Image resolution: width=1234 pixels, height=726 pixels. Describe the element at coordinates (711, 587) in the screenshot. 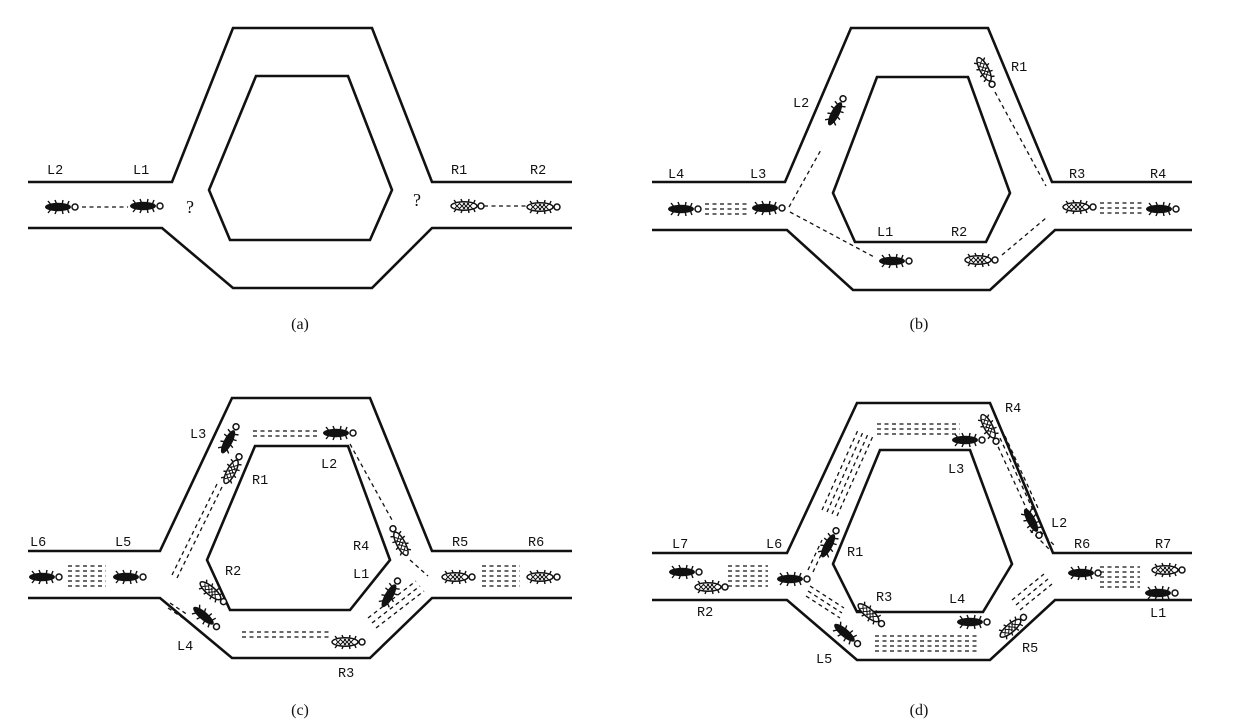

I see `ant-r2-d` at that location.